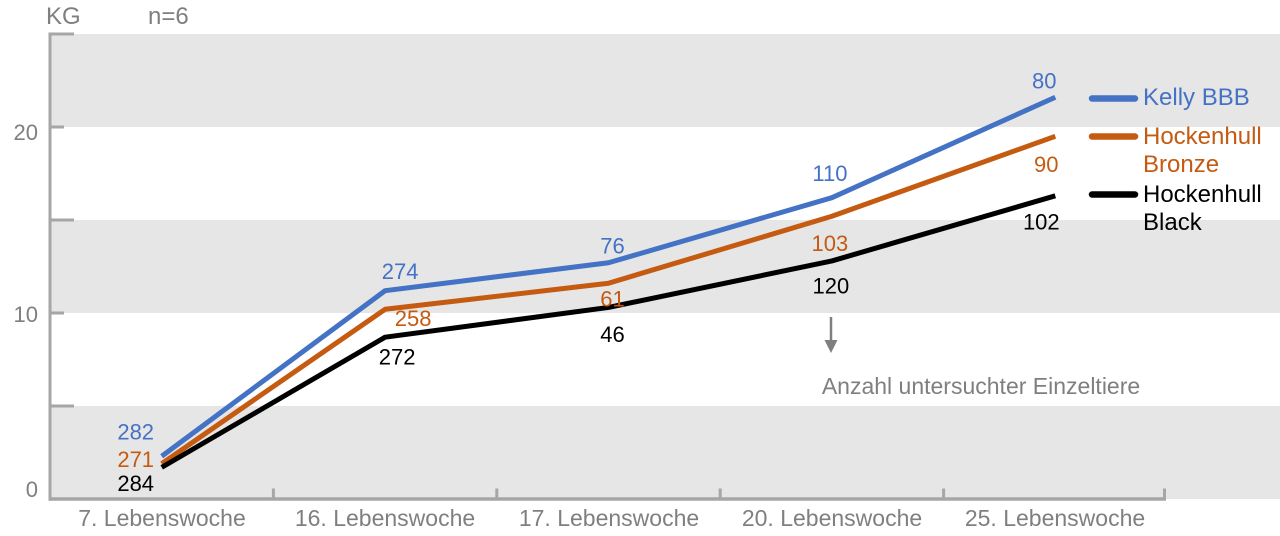 Image resolution: width=1280 pixels, height=536 pixels. I want to click on count-label-hockenhull-bronze: 258, so click(413, 318).